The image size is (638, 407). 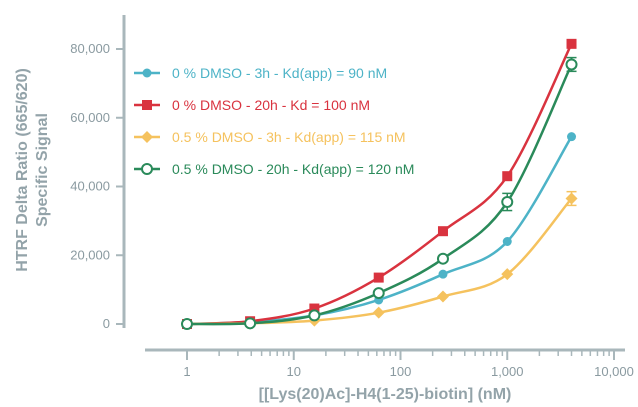 I want to click on y-ticks: 0 20,000 40,000 60,000 80,000, so click(x=97, y=186).